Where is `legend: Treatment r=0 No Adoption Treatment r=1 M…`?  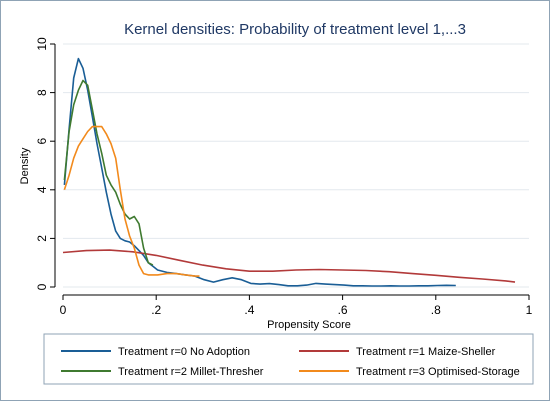 legend: Treatment r=0 No Adoption Treatment r=1 M… is located at coordinates (290, 362).